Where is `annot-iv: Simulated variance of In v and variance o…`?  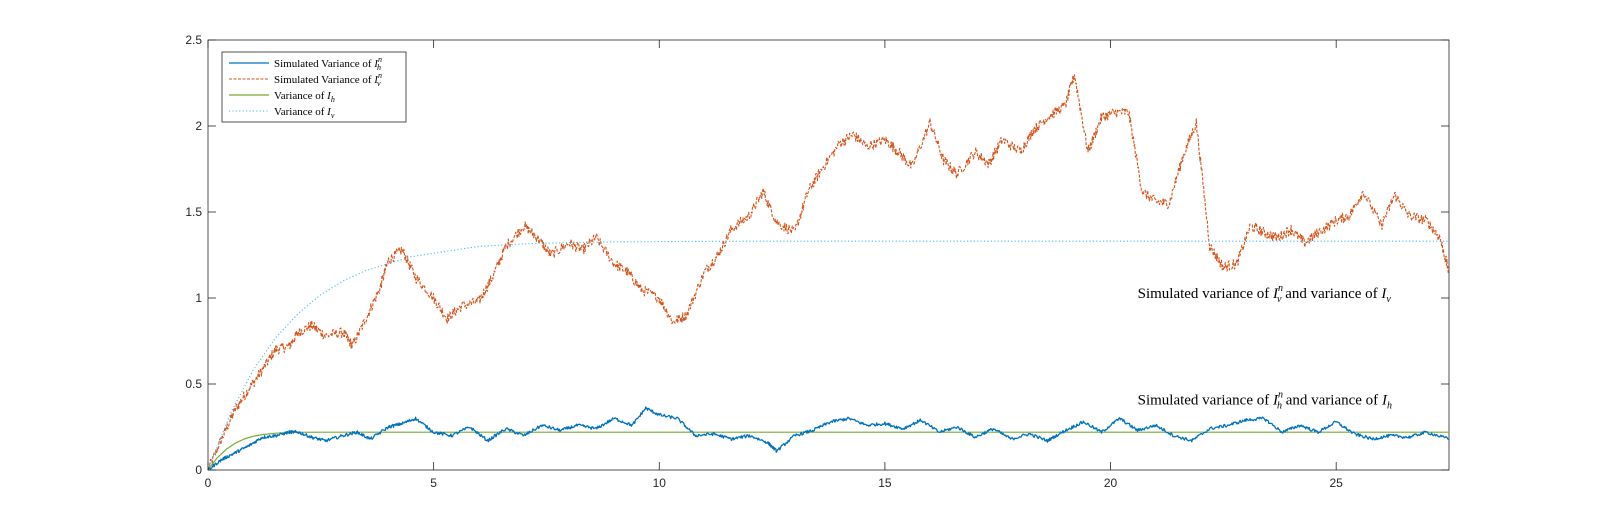 annot-iv: Simulated variance of In v and variance o… is located at coordinates (1265, 294).